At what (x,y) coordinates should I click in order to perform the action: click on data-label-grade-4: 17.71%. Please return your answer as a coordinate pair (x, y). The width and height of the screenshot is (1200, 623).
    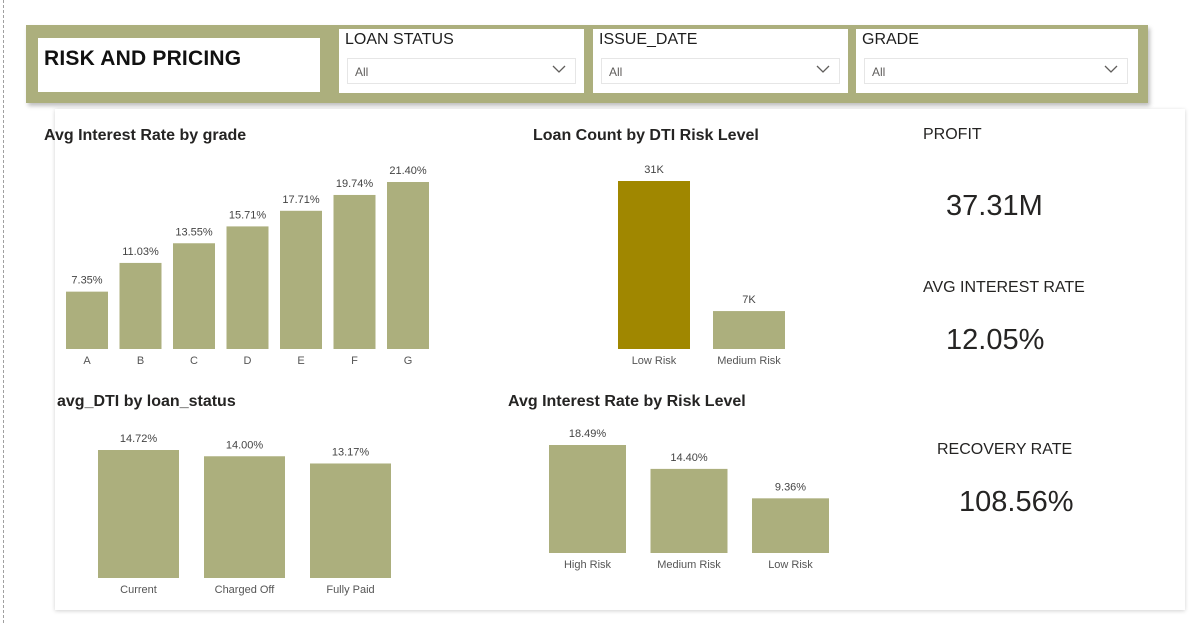
    Looking at the image, I should click on (301, 200).